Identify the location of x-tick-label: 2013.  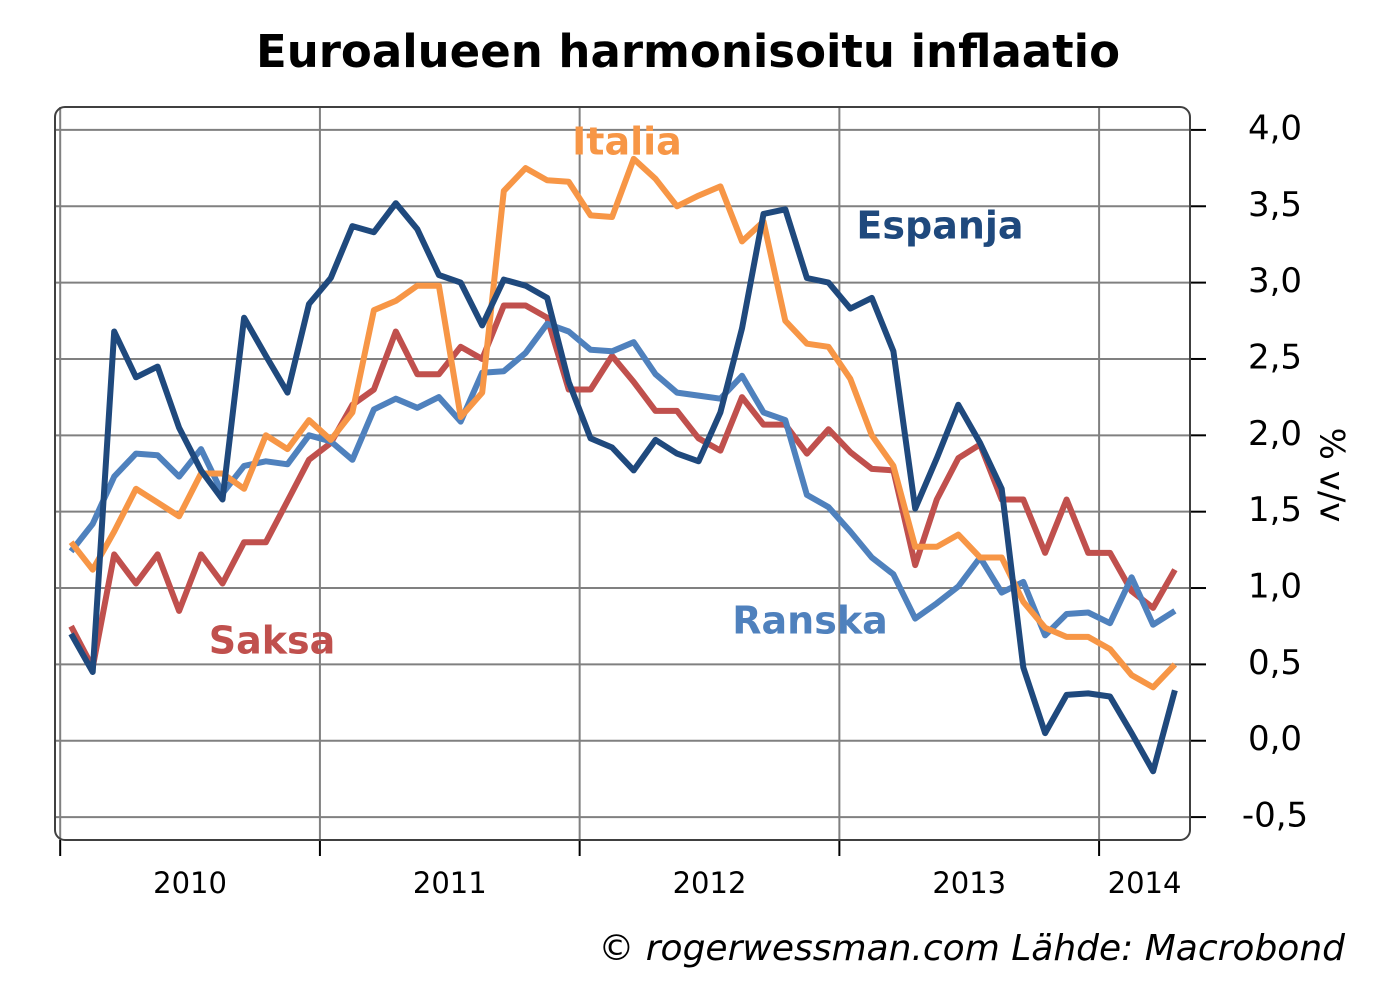
(969, 883).